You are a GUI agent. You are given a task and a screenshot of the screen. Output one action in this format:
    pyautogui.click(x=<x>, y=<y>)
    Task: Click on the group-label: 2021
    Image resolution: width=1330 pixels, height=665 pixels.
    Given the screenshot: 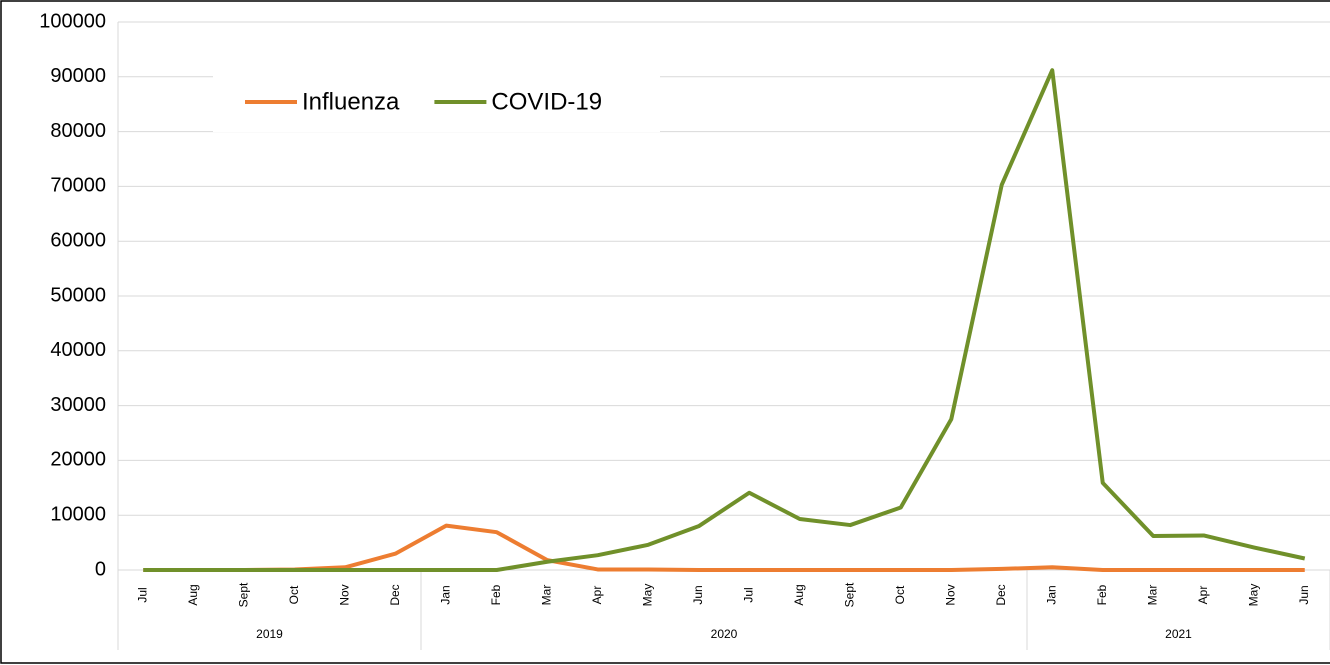 What is the action you would take?
    pyautogui.click(x=1178, y=634)
    